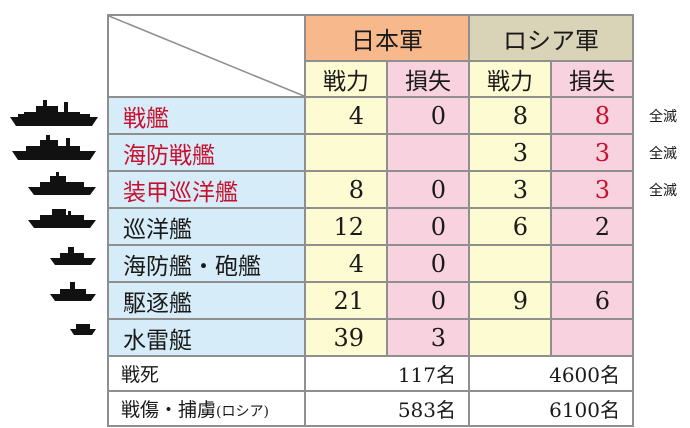  Describe the element at coordinates (206, 152) in the screenshot. I see `ship-type-name: 海防戦艦` at that location.